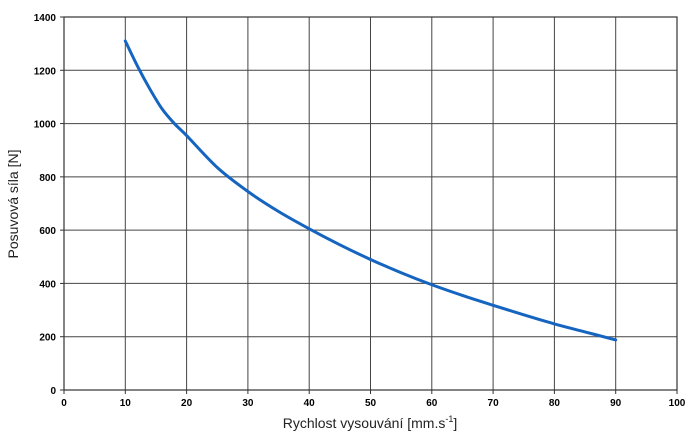 The width and height of the screenshot is (687, 439). Describe the element at coordinates (47, 338) in the screenshot. I see `y-tick-label: 200` at that location.